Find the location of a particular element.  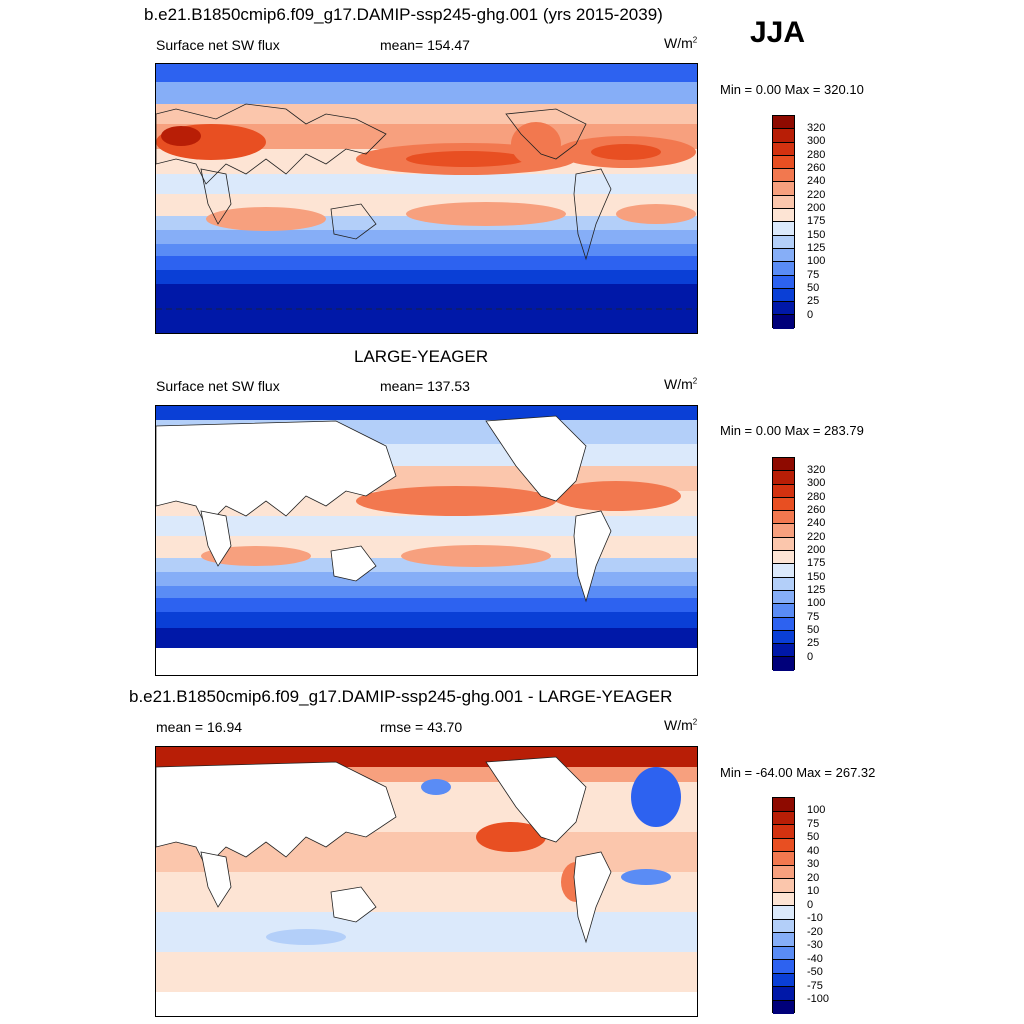

colorbar-tick-label: 30 is located at coordinates (813, 864).